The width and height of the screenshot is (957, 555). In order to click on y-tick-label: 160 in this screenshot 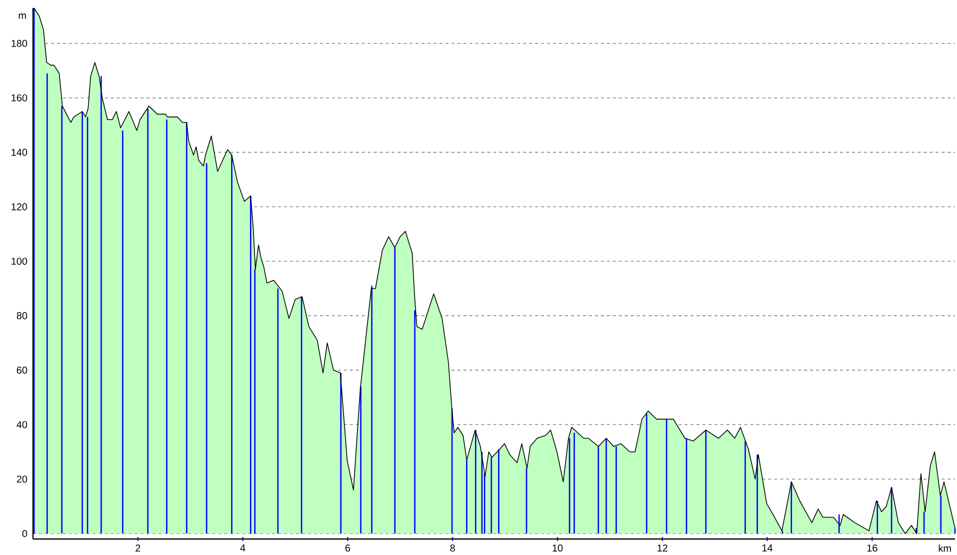, I will do `click(20, 98)`.